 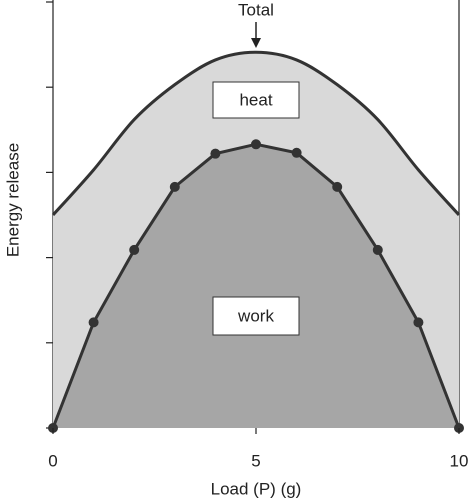 I want to click on x-tick-label: 10, so click(x=459, y=460).